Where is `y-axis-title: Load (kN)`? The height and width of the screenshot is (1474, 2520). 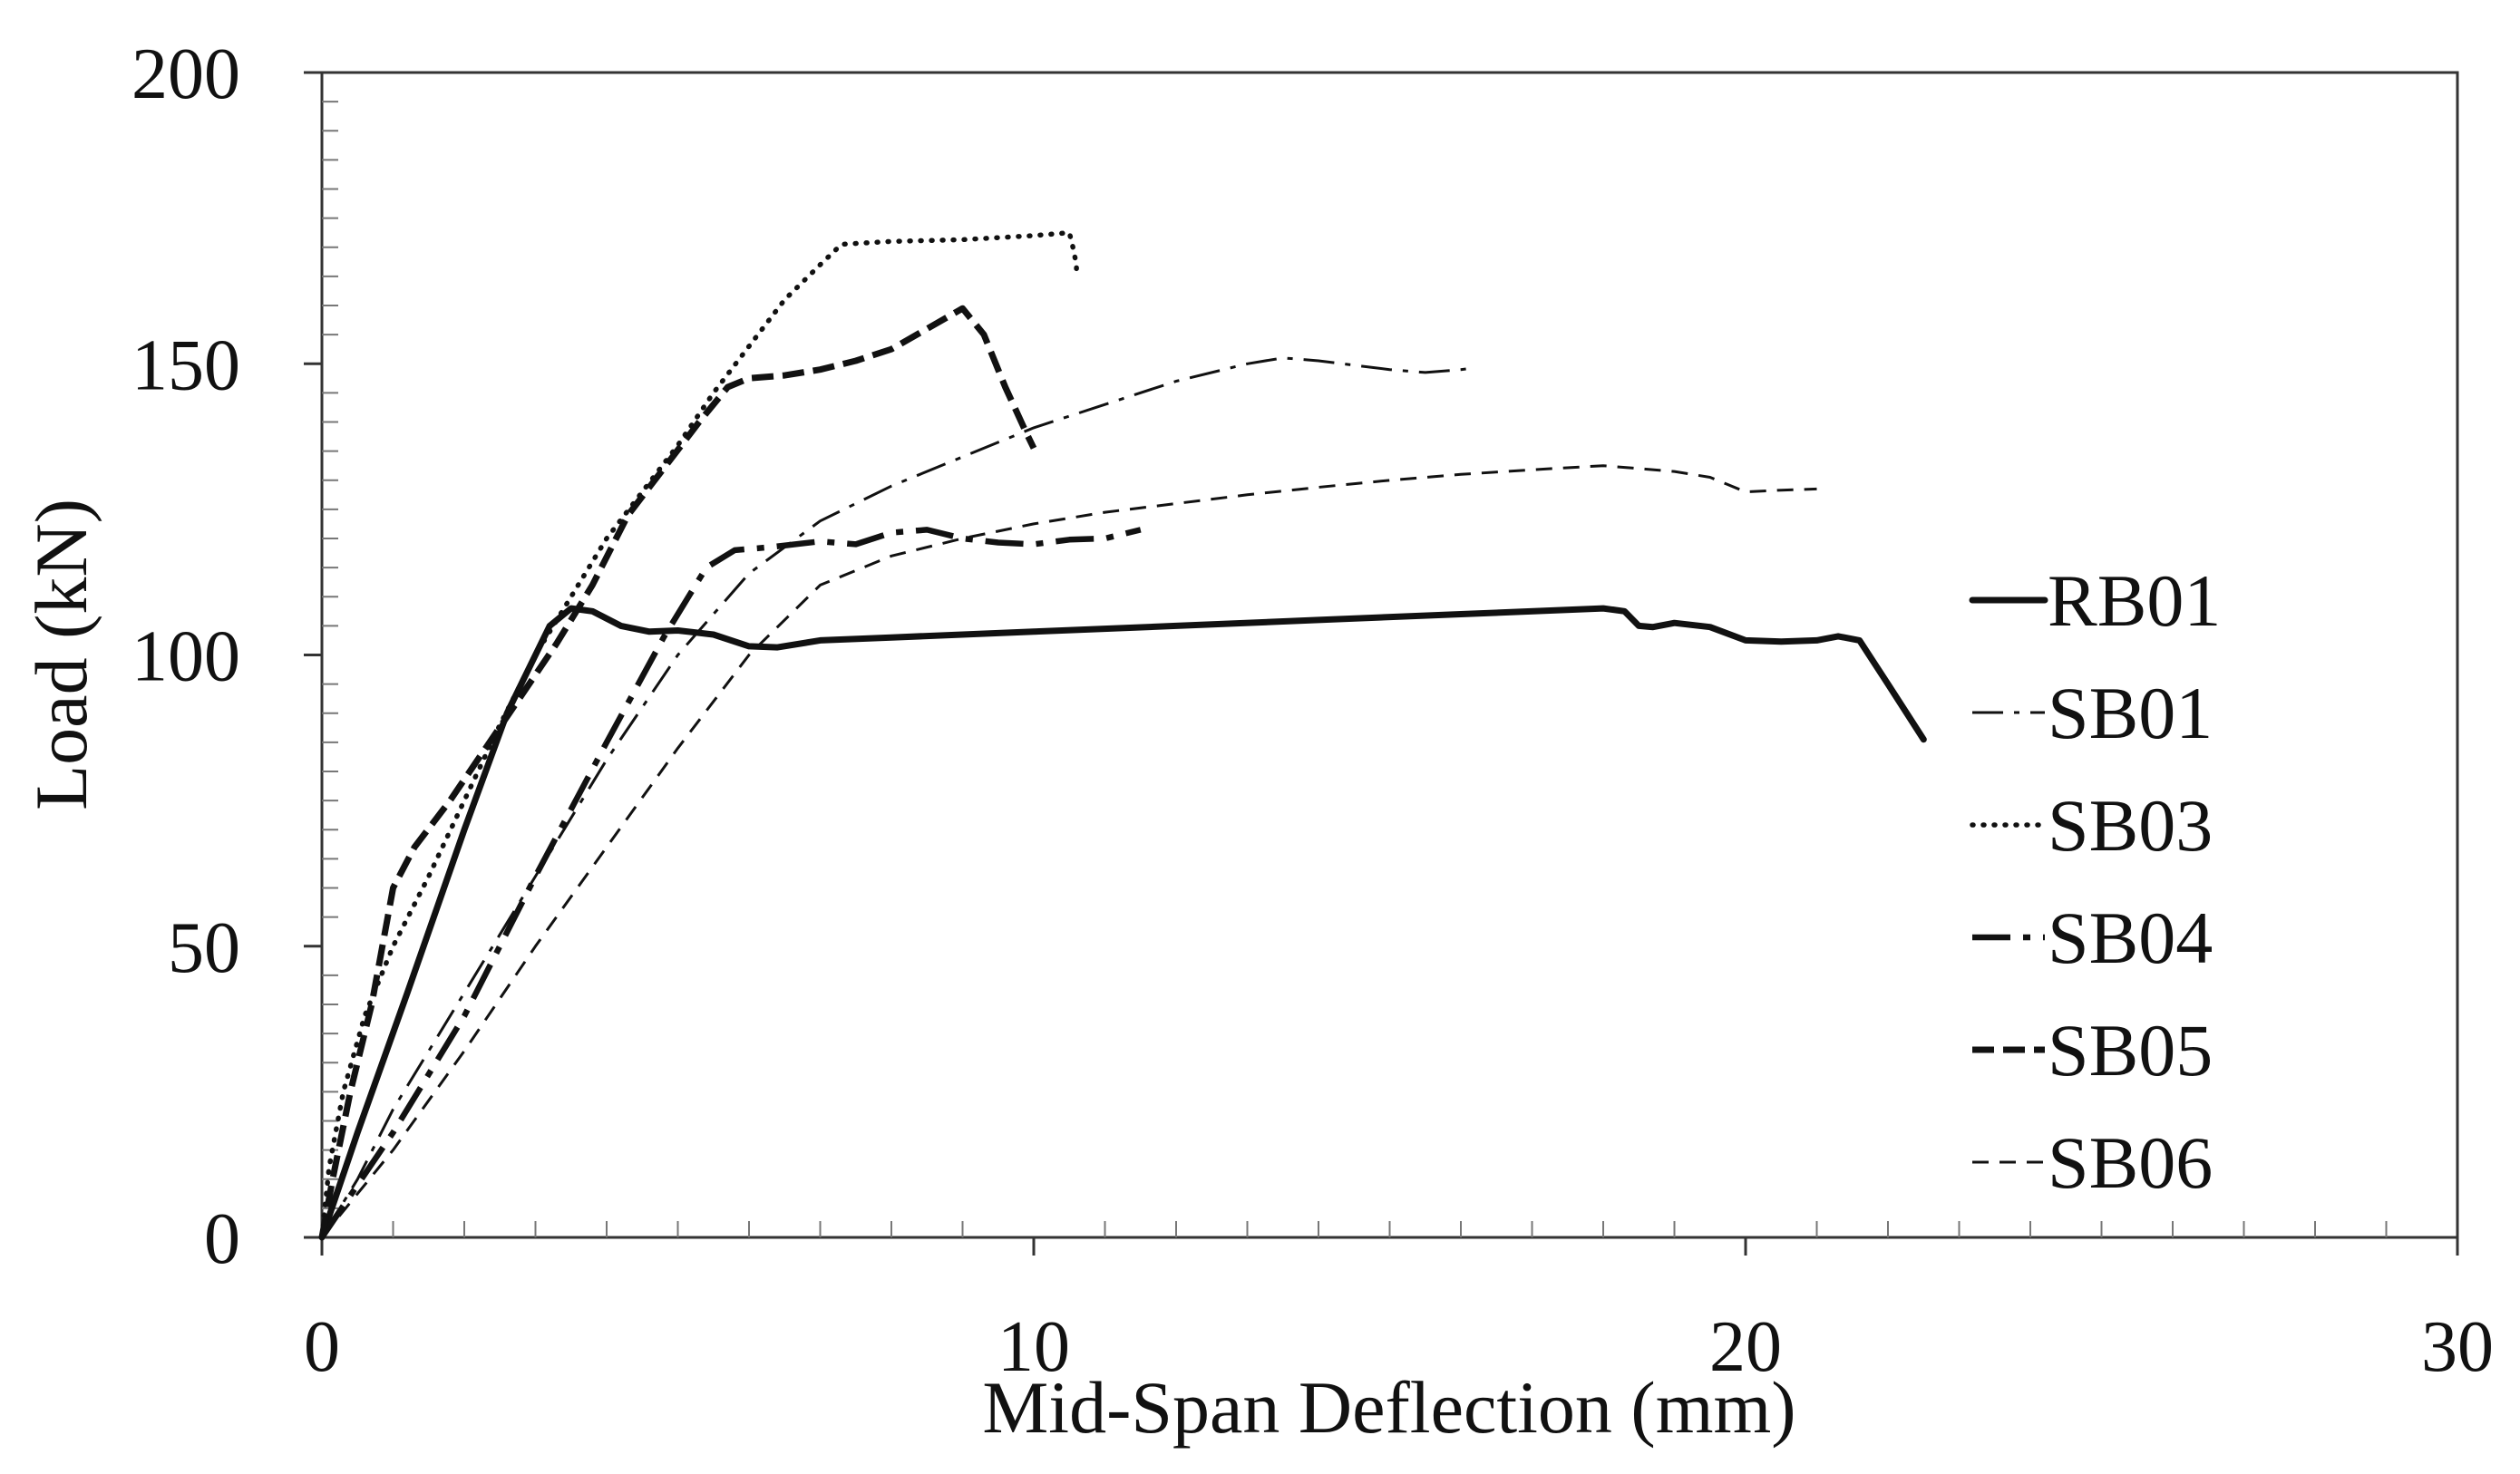 y-axis-title: Load (kN) is located at coordinates (61, 654).